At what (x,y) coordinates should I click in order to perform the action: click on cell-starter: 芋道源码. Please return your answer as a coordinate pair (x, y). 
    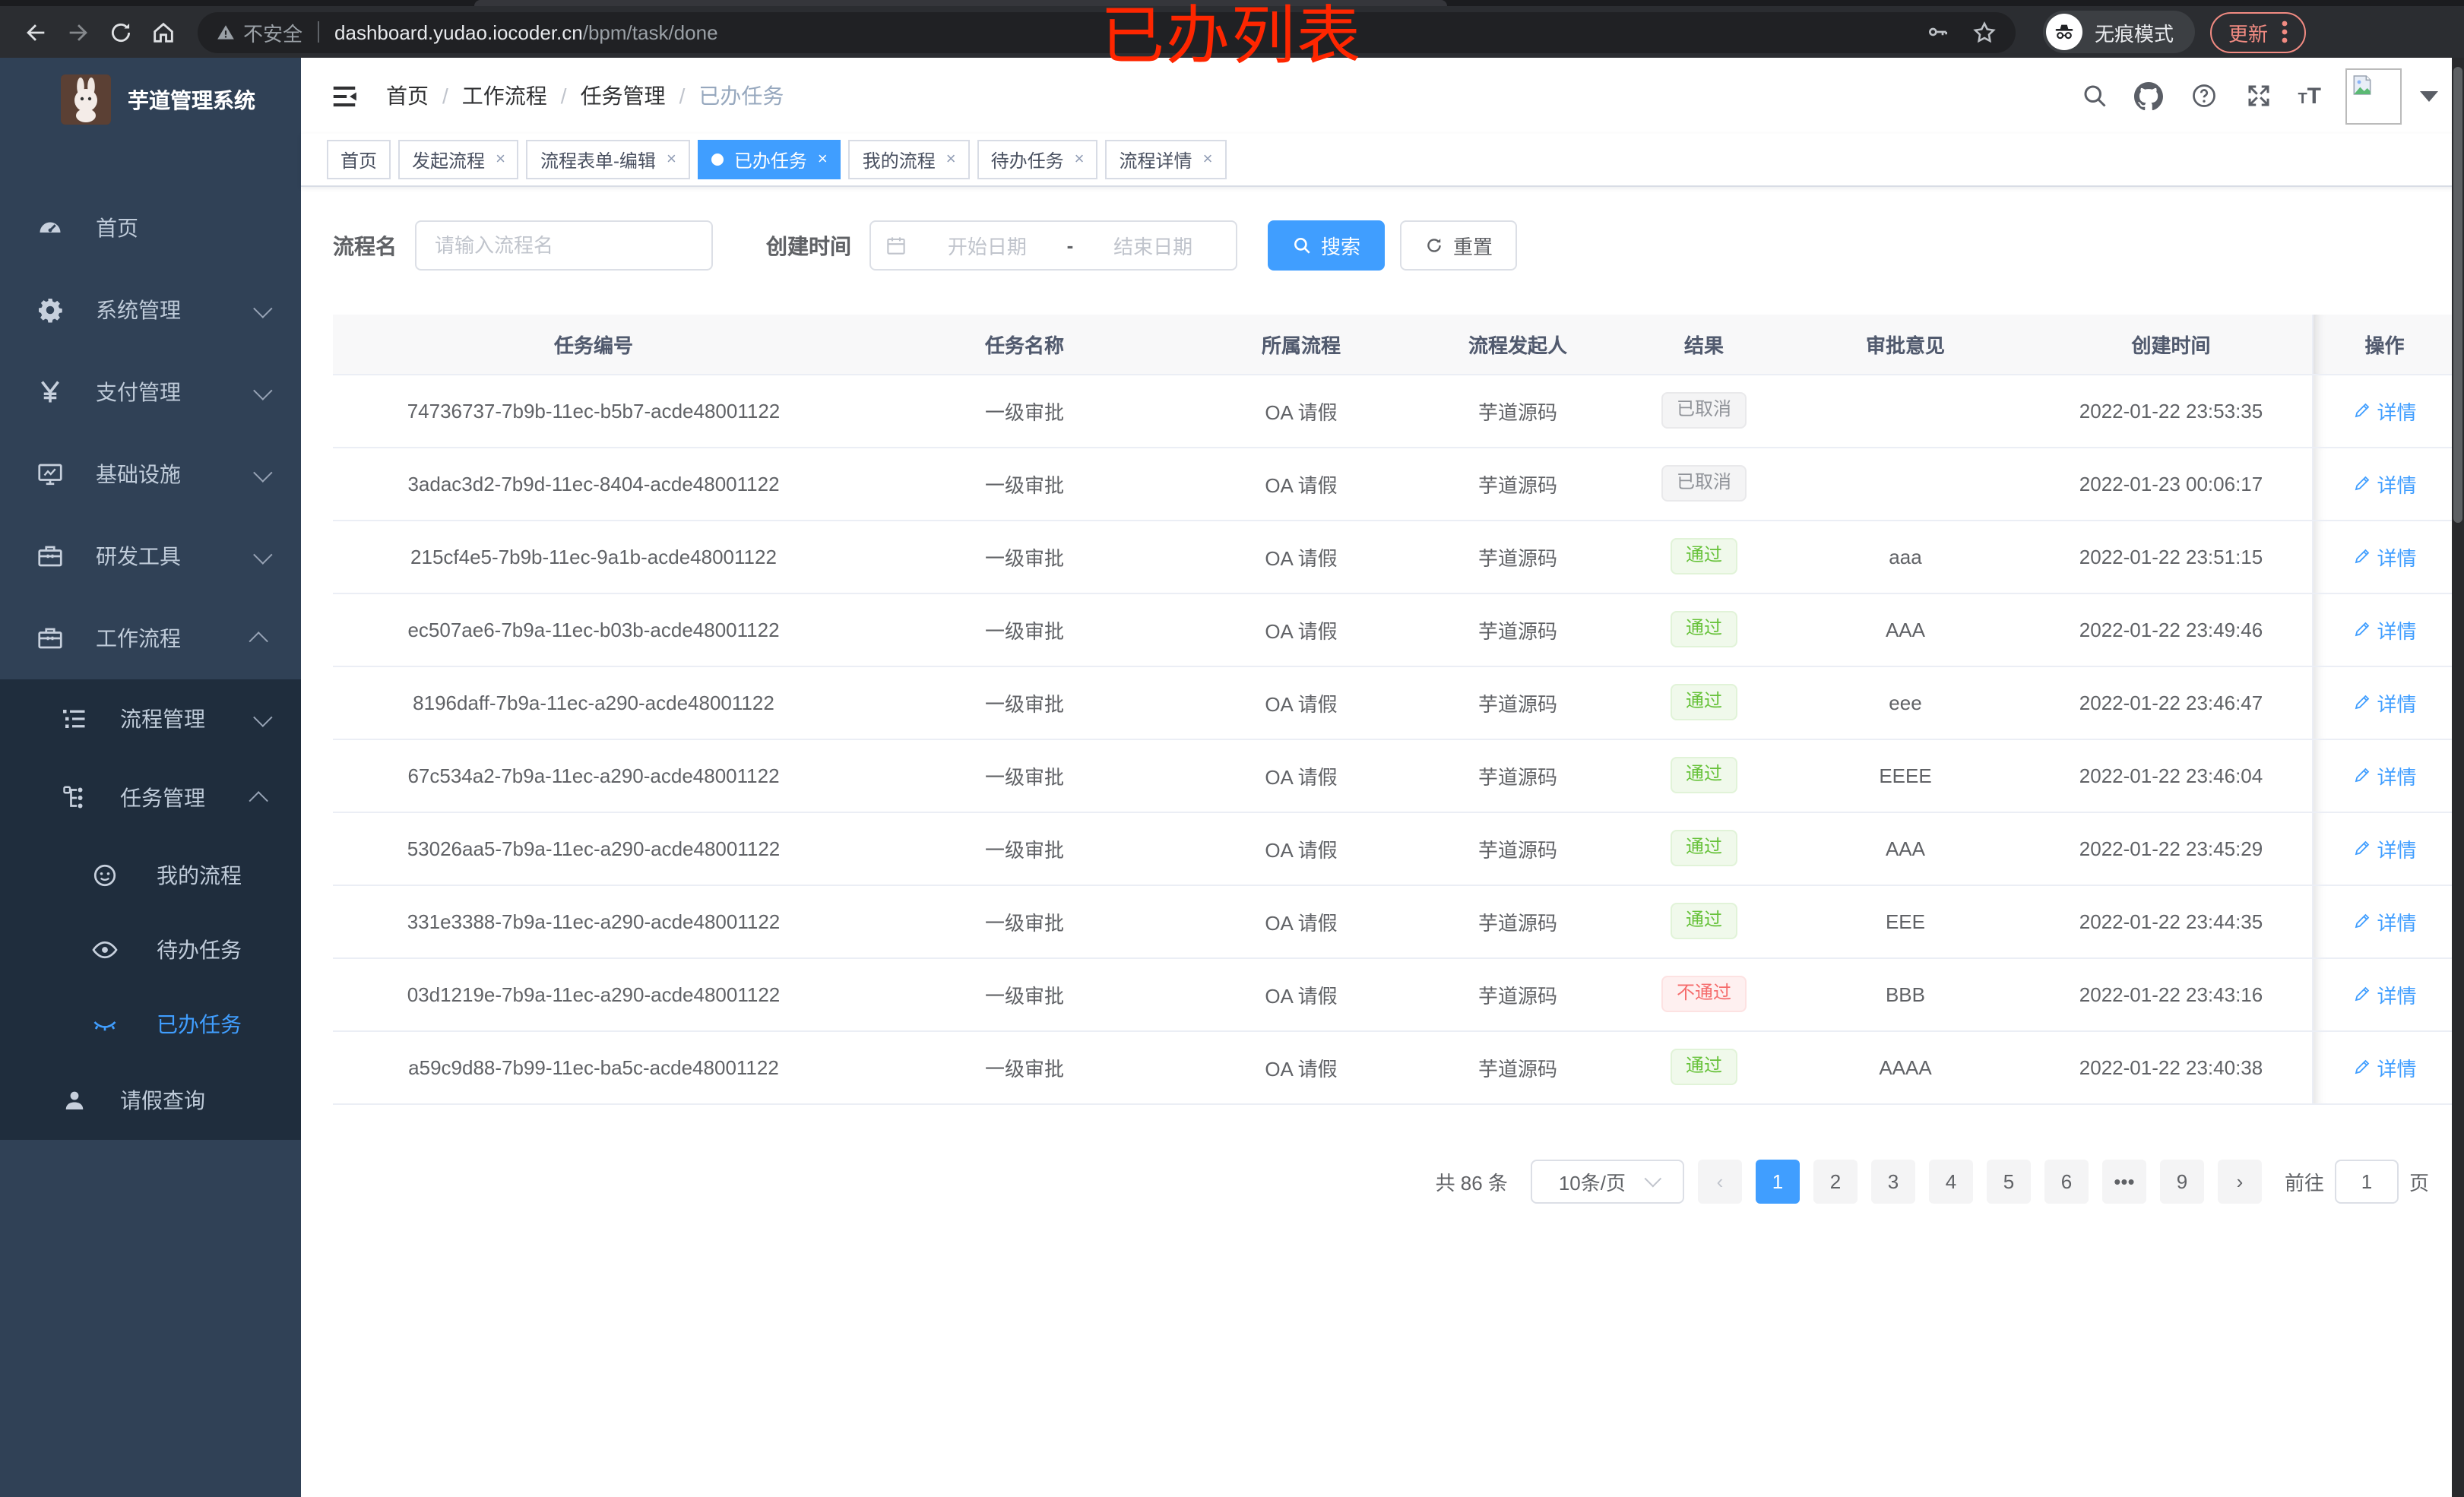
    Looking at the image, I should click on (1518, 922).